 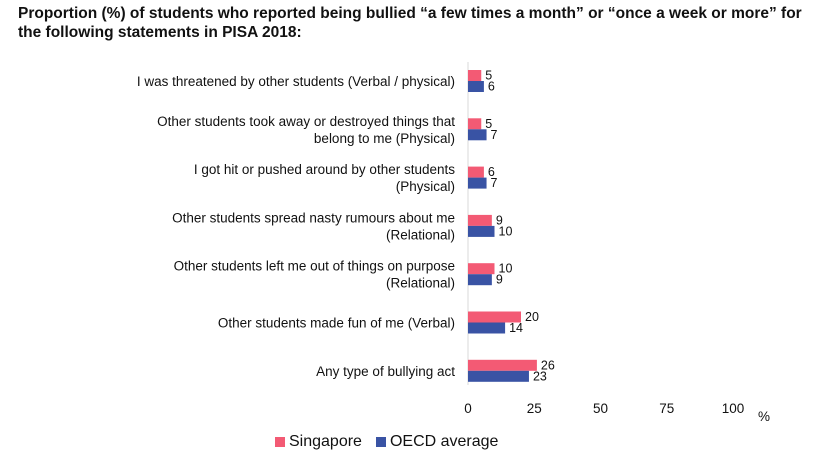 I want to click on legend-swatch-oecd, so click(x=380, y=442).